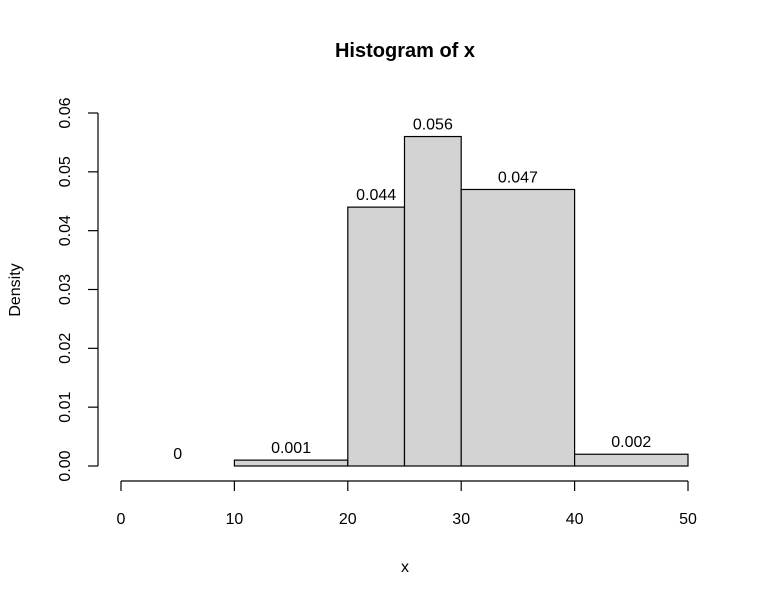 Image resolution: width=761 pixels, height=603 pixels. What do you see at coordinates (235, 519) in the screenshot?
I see `x-tick-label: 10` at bounding box center [235, 519].